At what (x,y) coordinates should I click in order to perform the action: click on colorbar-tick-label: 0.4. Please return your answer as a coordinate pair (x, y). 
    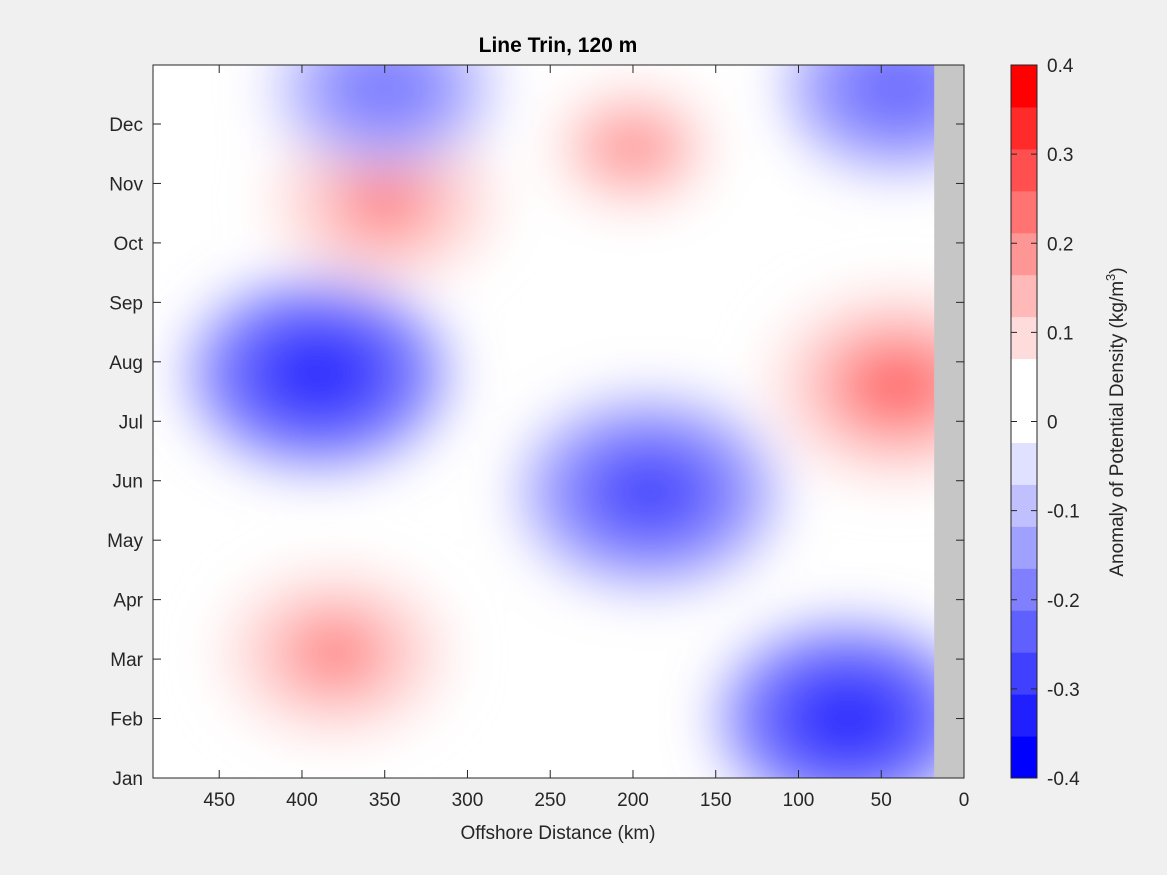
    Looking at the image, I should click on (1060, 66).